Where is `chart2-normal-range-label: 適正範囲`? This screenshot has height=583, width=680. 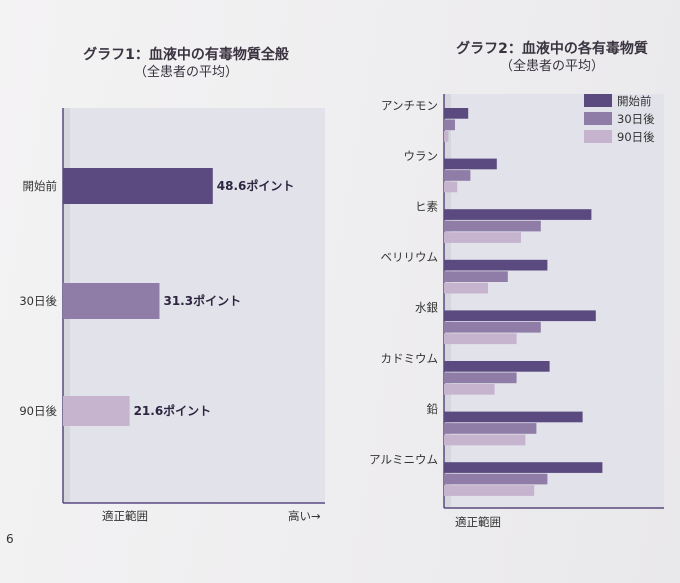 chart2-normal-range-label: 適正範囲 is located at coordinates (478, 522).